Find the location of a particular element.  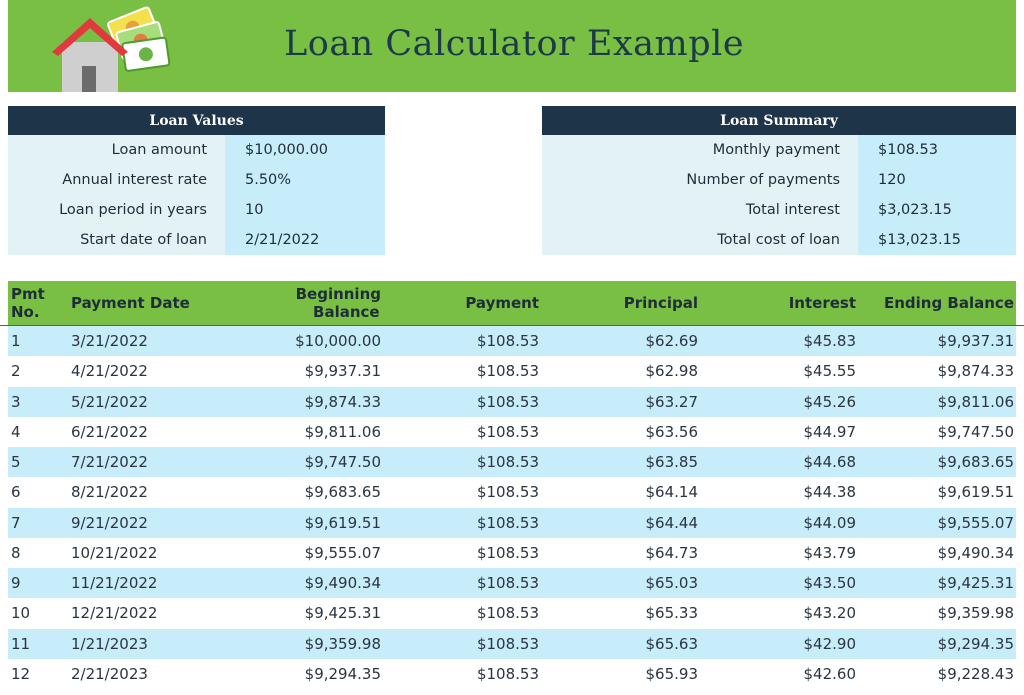

payment-date-cell: 11/21/2022 is located at coordinates (114, 583).